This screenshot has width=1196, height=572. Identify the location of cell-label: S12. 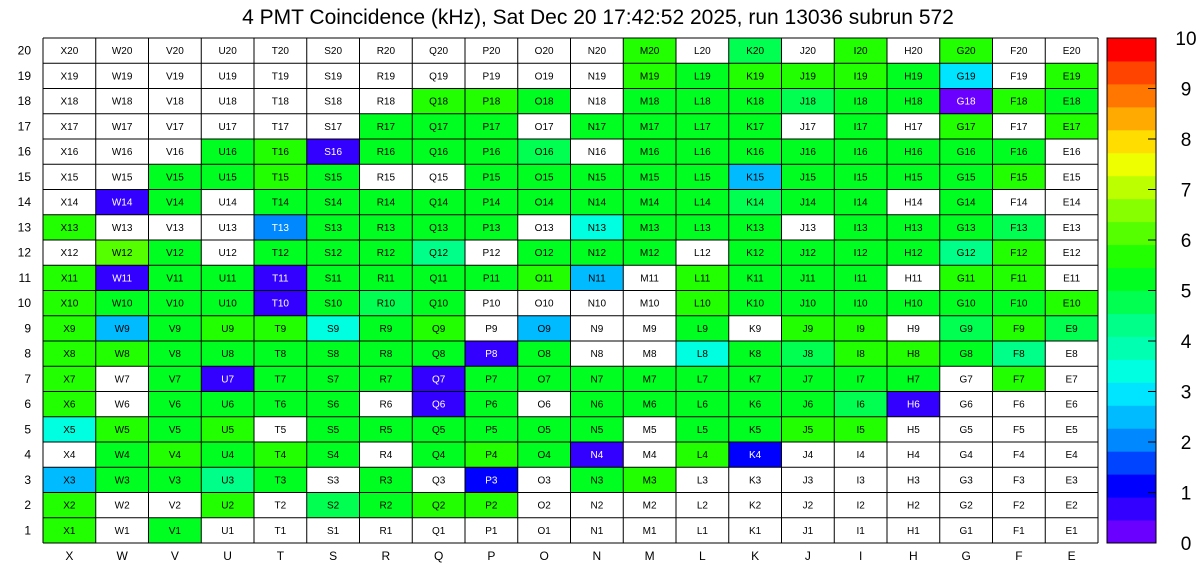
(333, 253).